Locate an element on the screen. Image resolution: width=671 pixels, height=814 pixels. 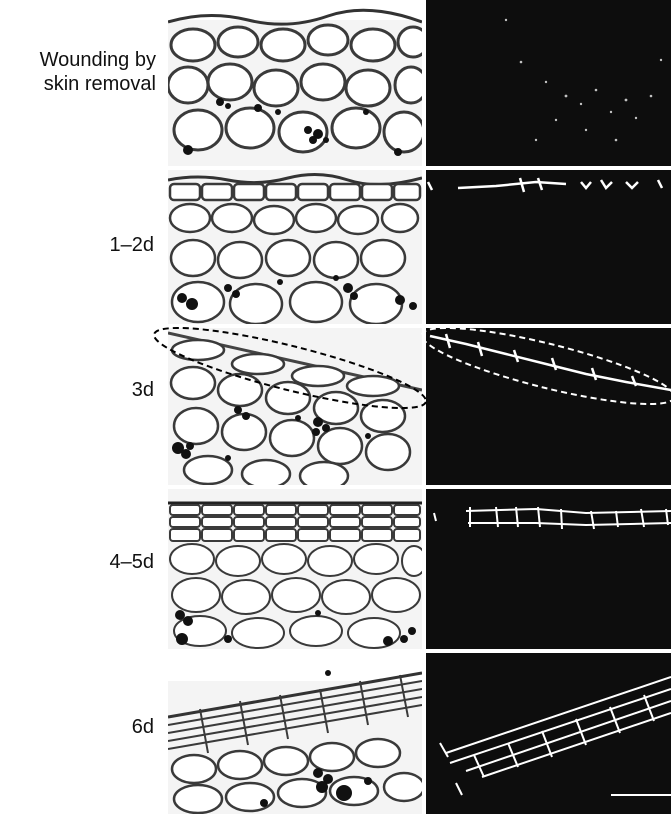
row-label-wounding: Wounding by skin removal is located at coordinates (78, 72).